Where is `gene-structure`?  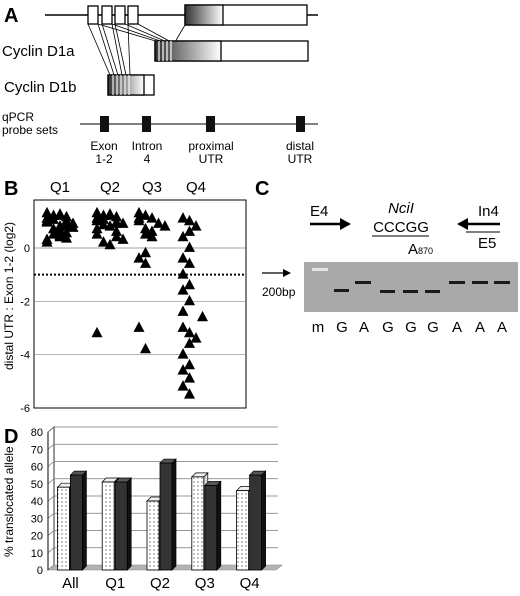
gene-structure is located at coordinates (181, 40).